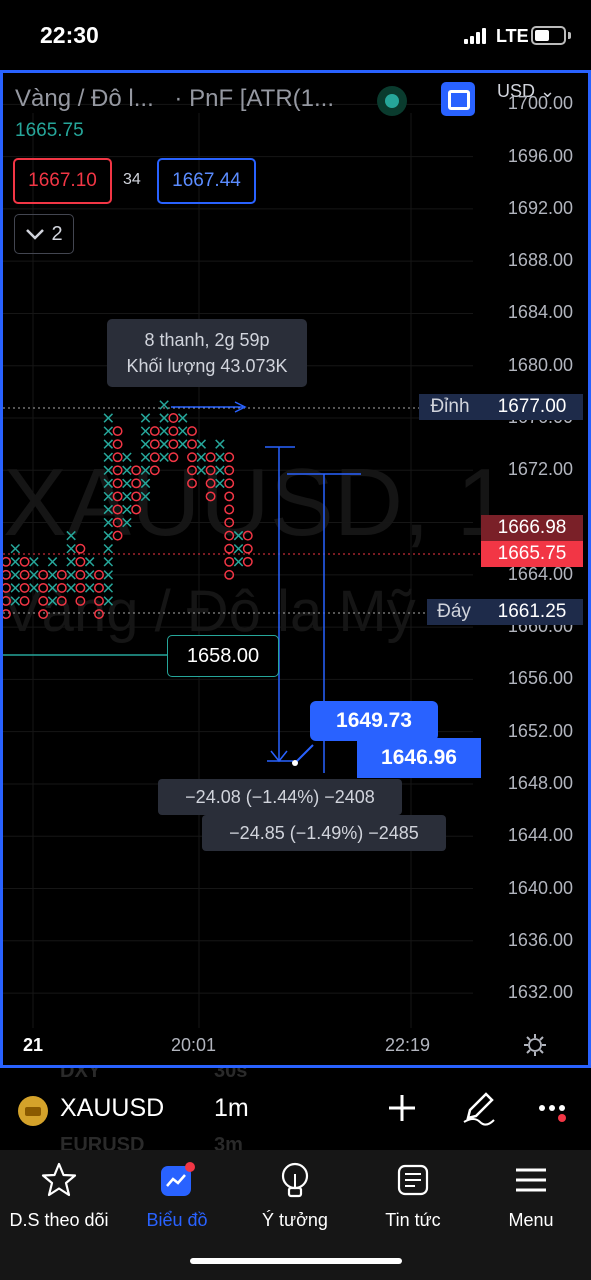 Image resolution: width=591 pixels, height=1280 pixels. What do you see at coordinates (102, 1142) in the screenshot?
I see `ghost-symbol: EURUSD` at bounding box center [102, 1142].